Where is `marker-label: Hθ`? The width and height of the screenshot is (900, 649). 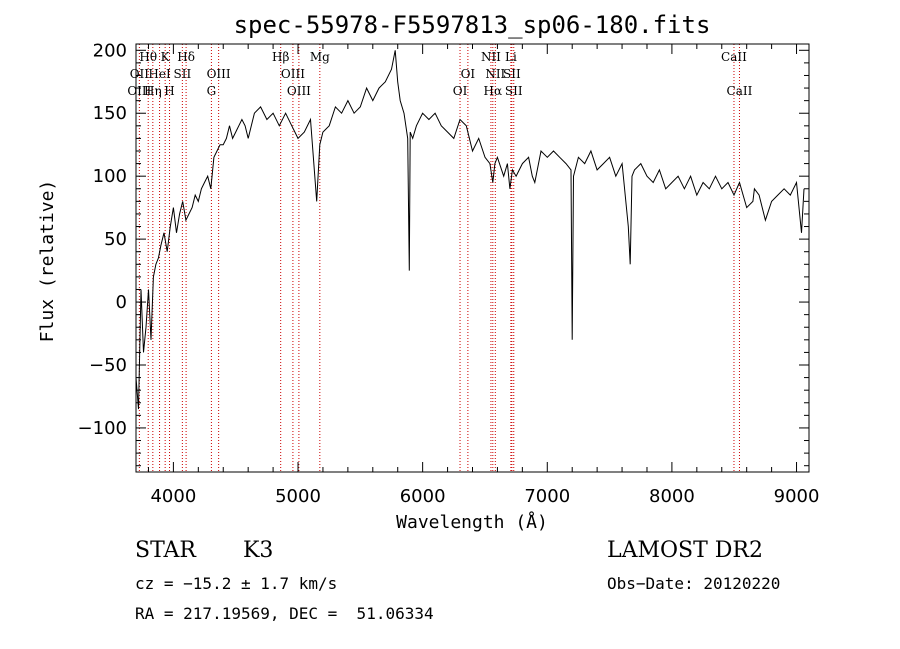
marker-label: Hθ is located at coordinates (148, 57).